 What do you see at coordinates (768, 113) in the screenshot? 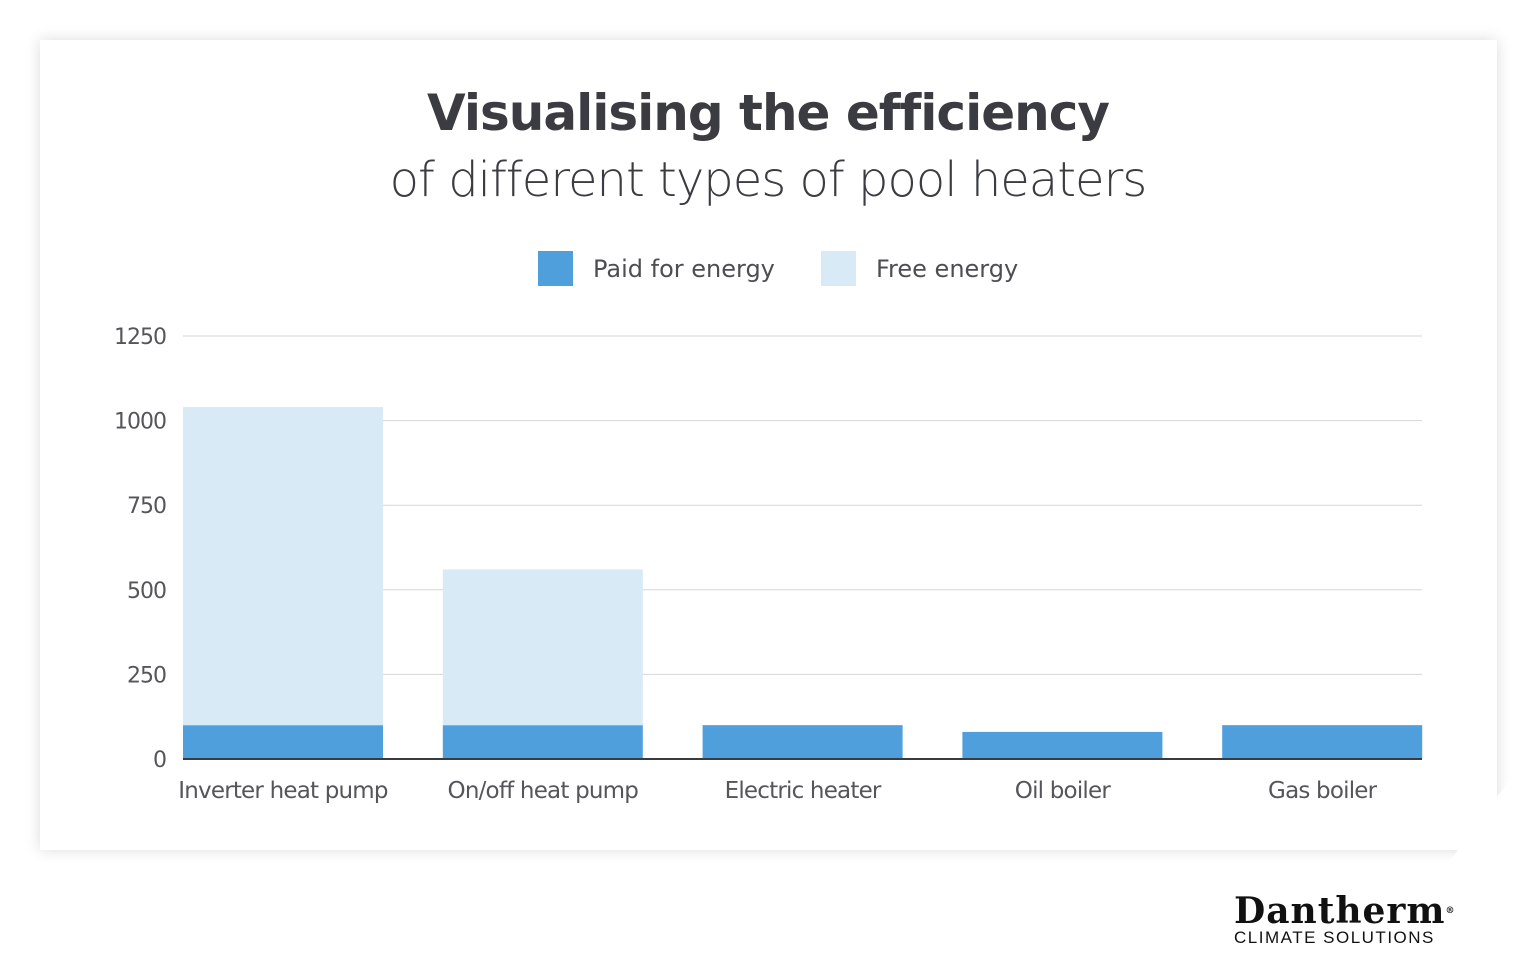
I see `chart-title: Visualising the efficiency` at bounding box center [768, 113].